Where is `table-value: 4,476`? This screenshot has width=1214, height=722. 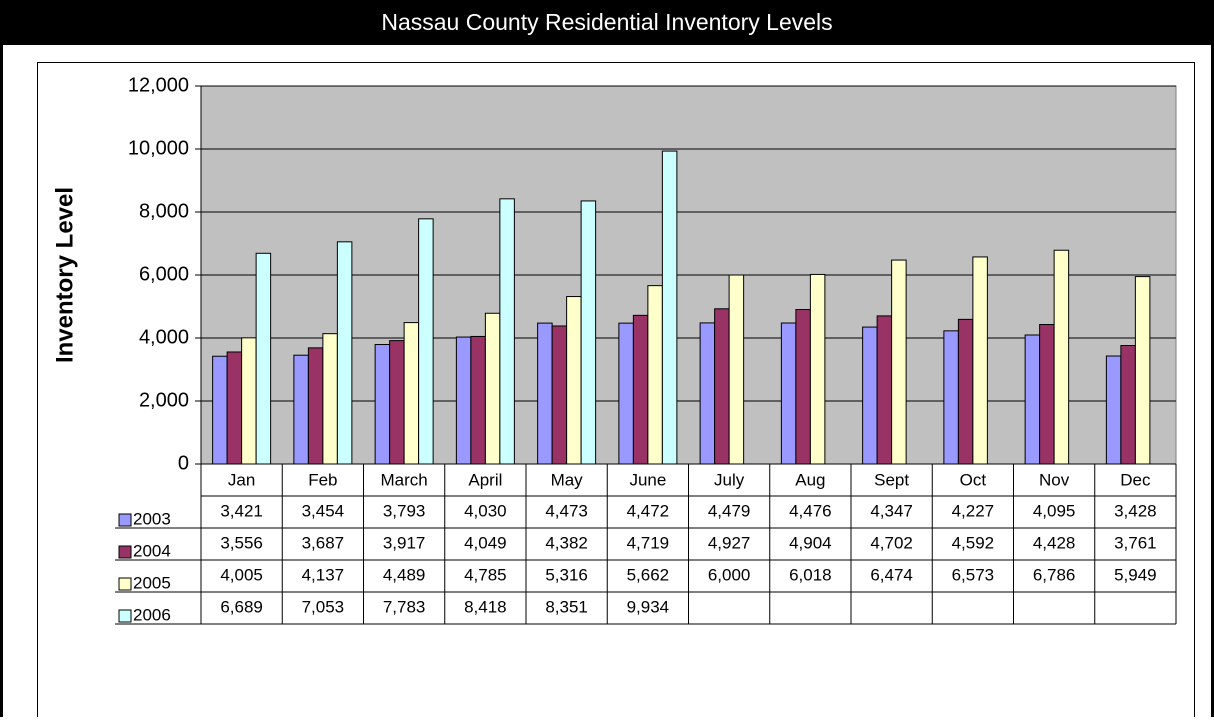
table-value: 4,476 is located at coordinates (810, 510).